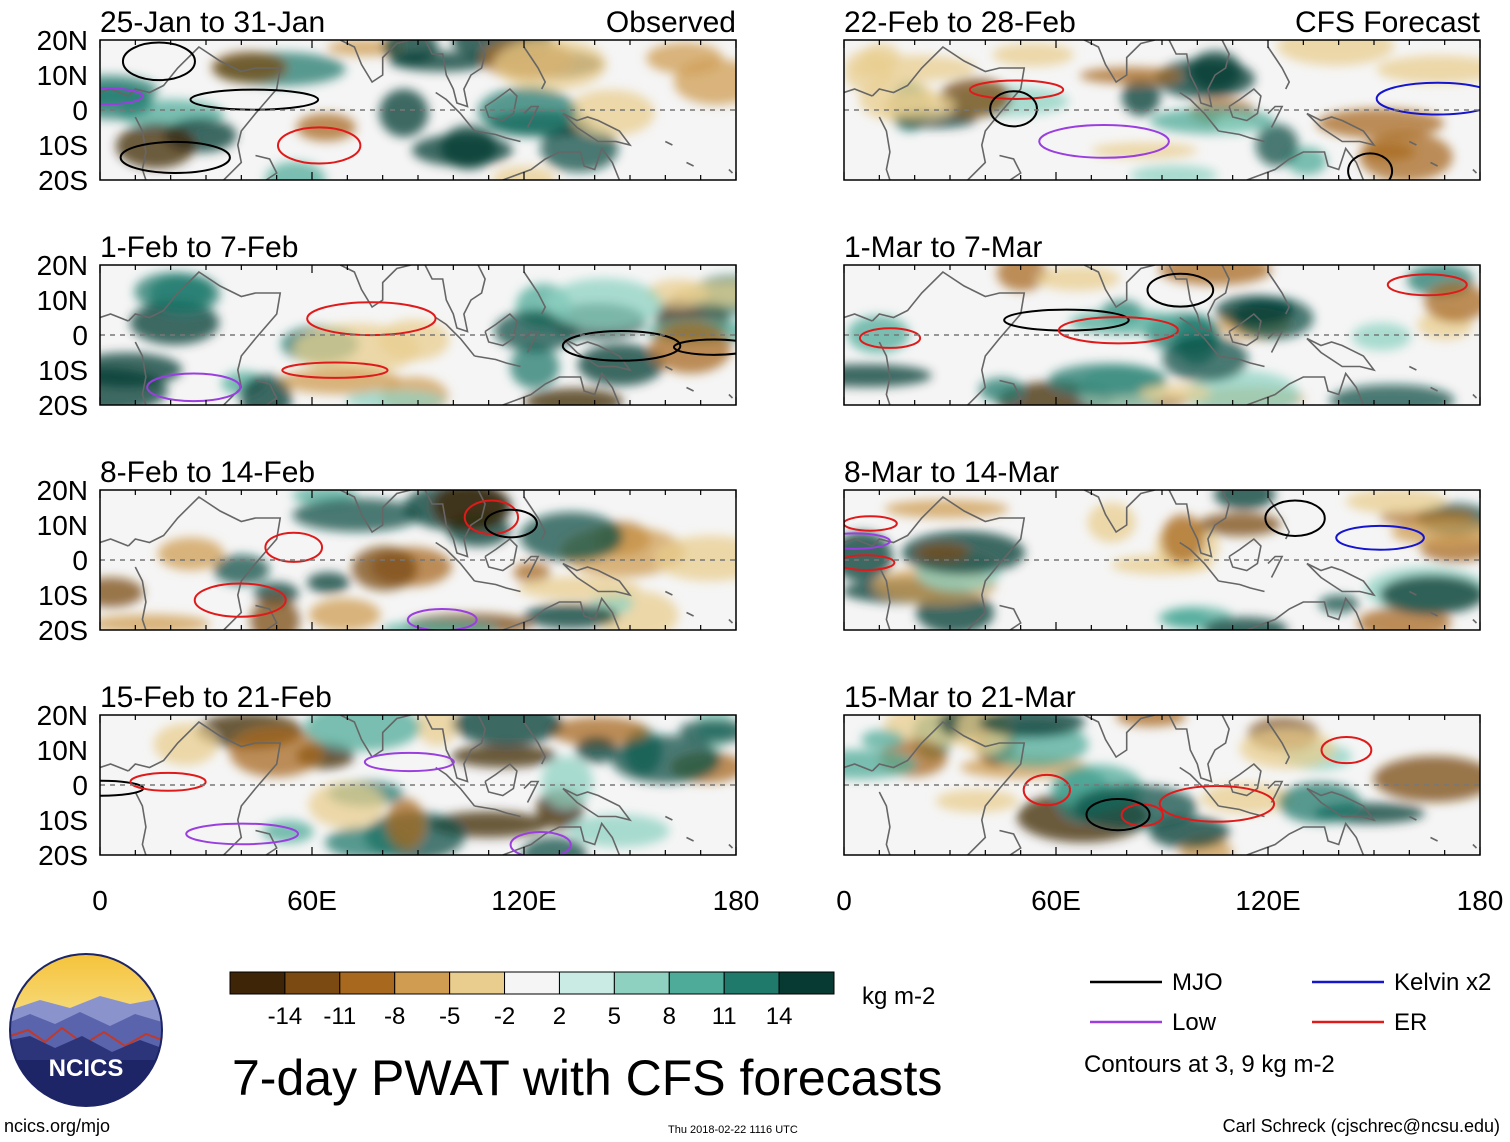  What do you see at coordinates (559, 1016) in the screenshot?
I see `colorbar-tick: 2` at bounding box center [559, 1016].